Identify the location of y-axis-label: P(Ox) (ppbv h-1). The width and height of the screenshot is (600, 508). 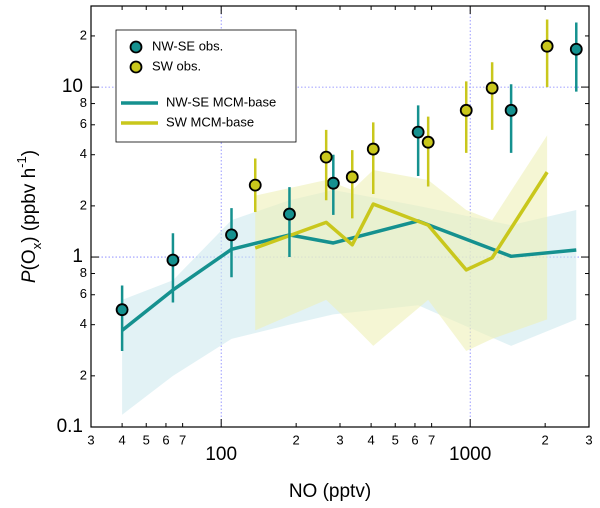
(29, 216).